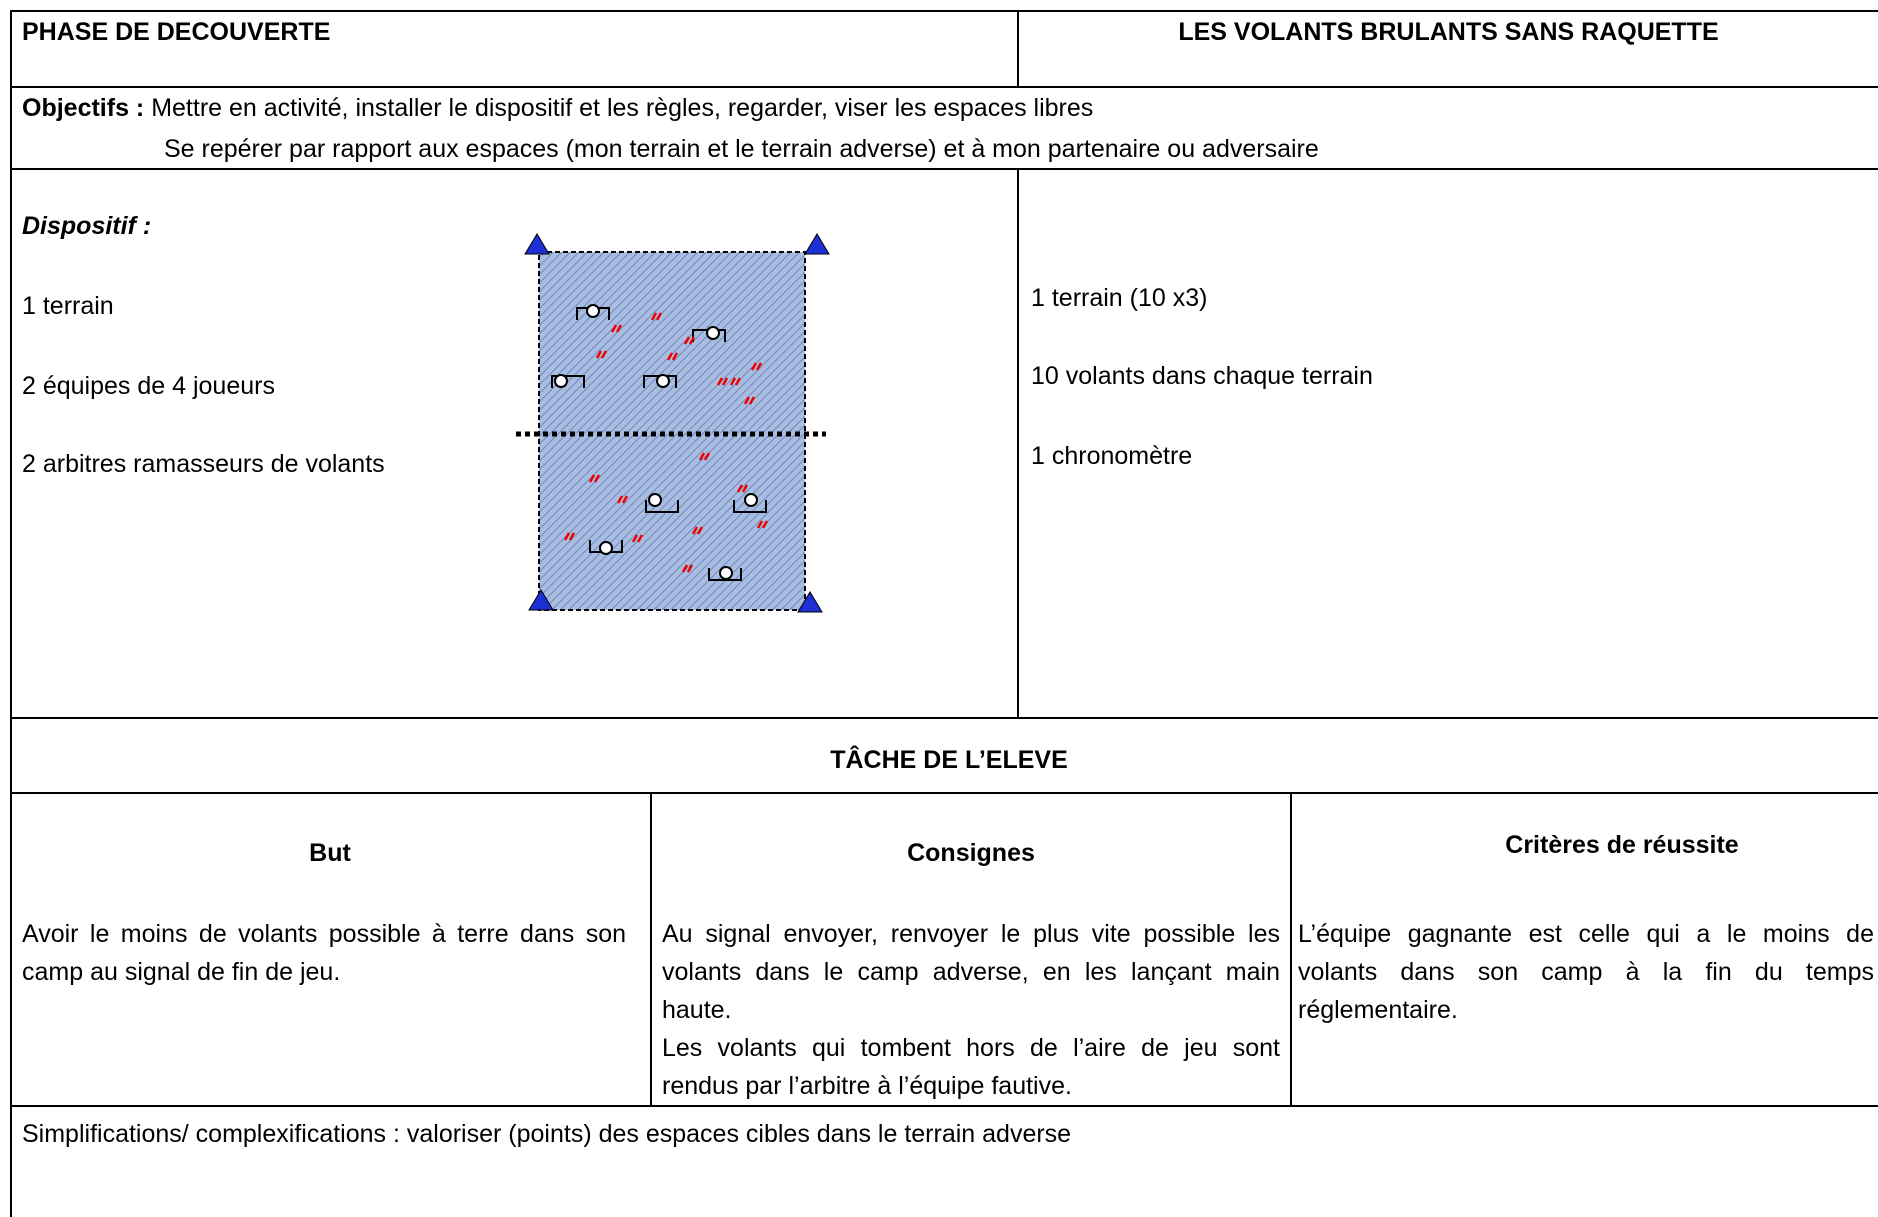 This screenshot has height=1217, width=1878. What do you see at coordinates (673, 423) in the screenshot?
I see `court-diagram` at bounding box center [673, 423].